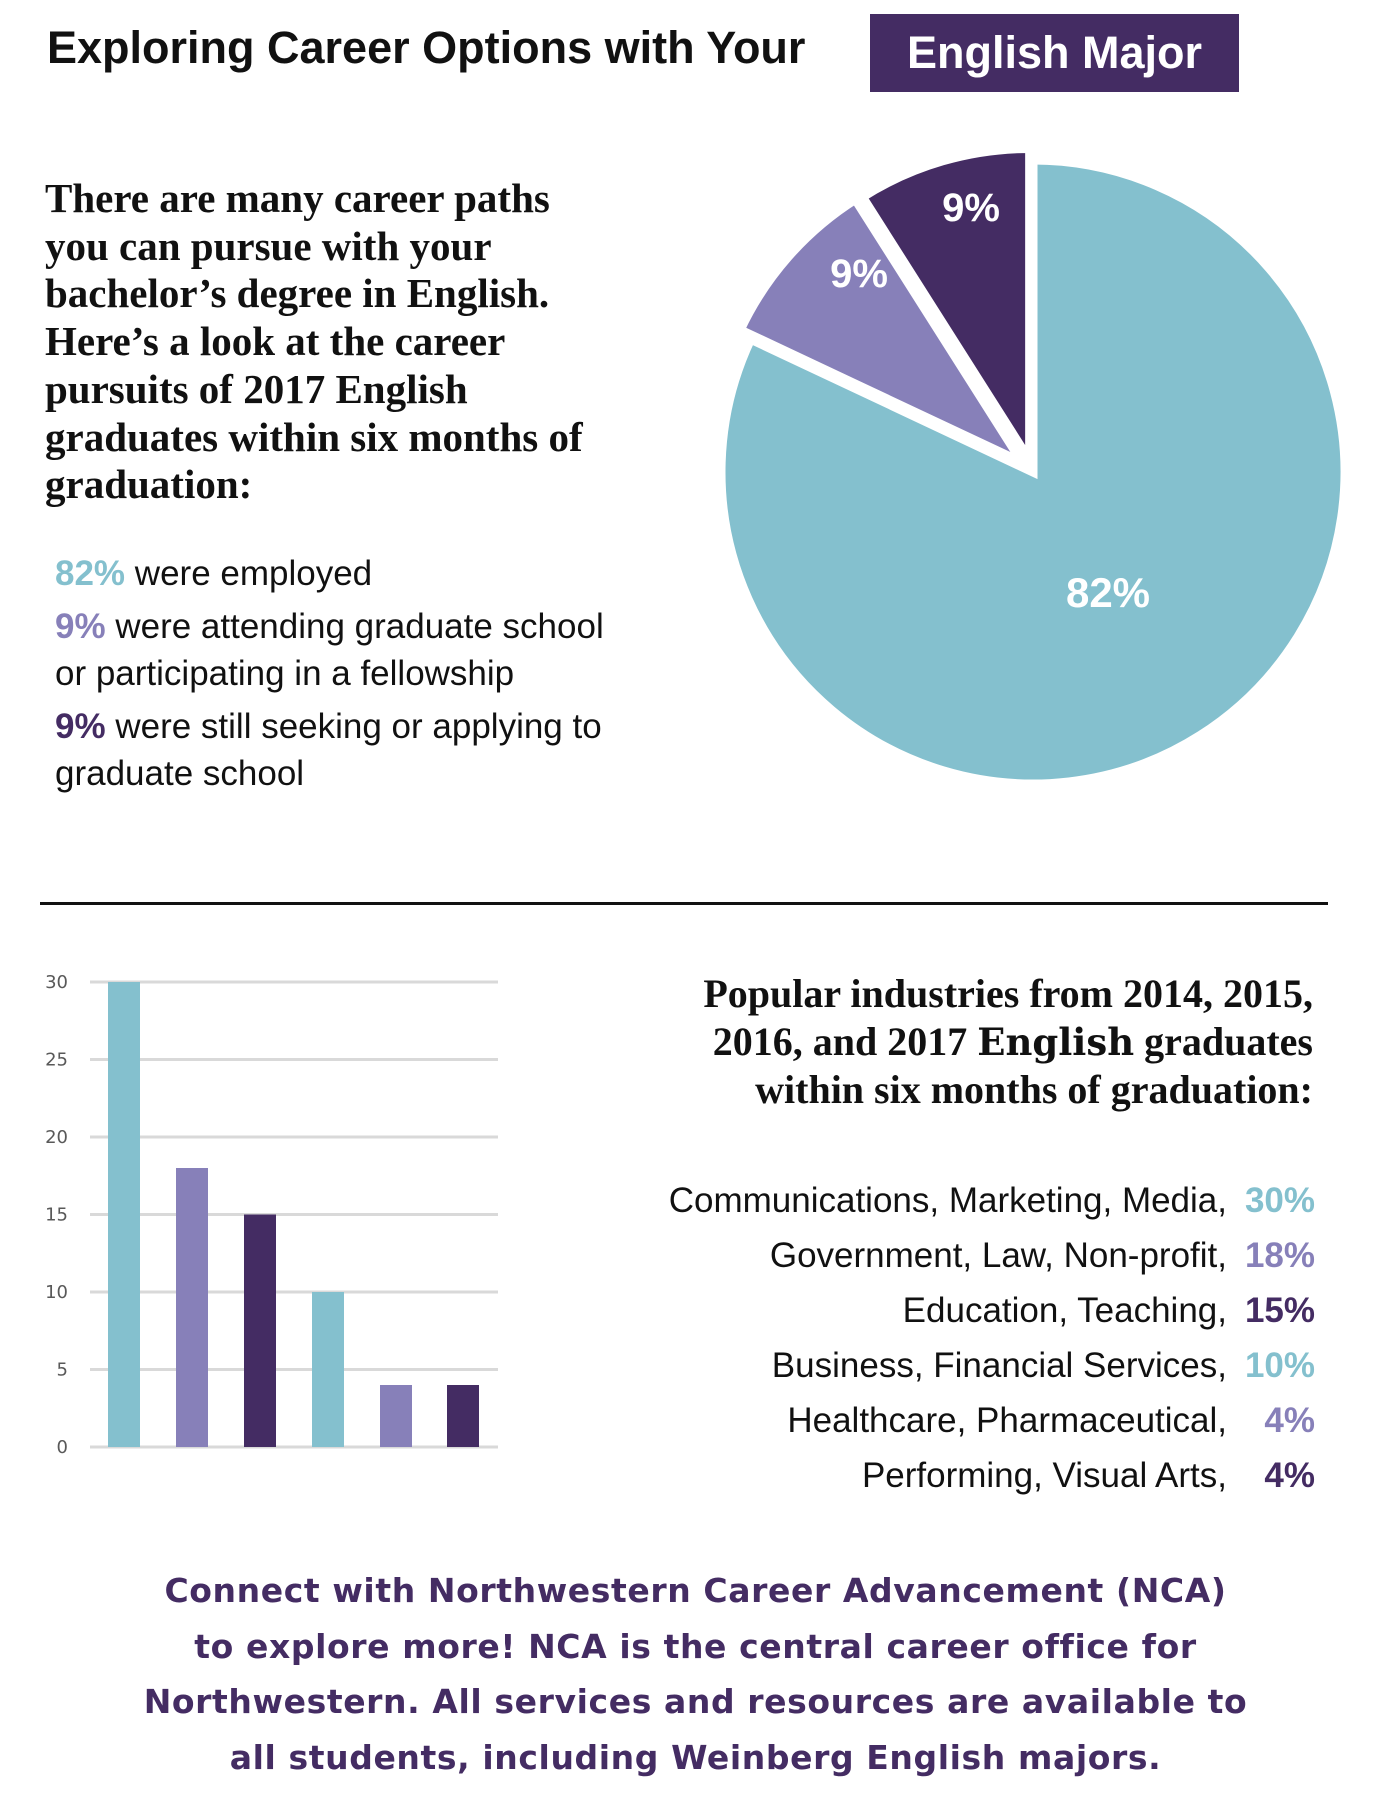 The height and width of the screenshot is (1799, 1391). What do you see at coordinates (268, 245) in the screenshot?
I see `intro-line: you can pursue with your` at bounding box center [268, 245].